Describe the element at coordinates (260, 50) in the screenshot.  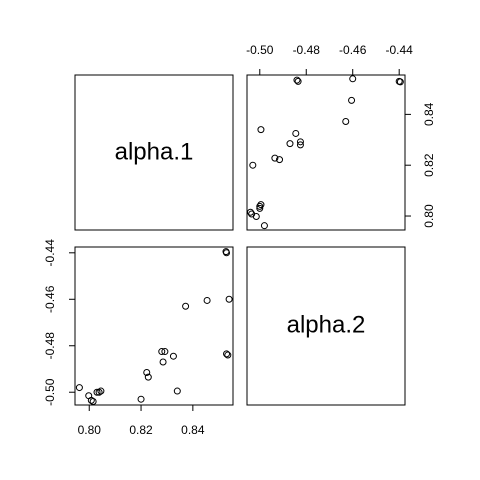
I see `top-axis-tick-label: -0.50` at that location.